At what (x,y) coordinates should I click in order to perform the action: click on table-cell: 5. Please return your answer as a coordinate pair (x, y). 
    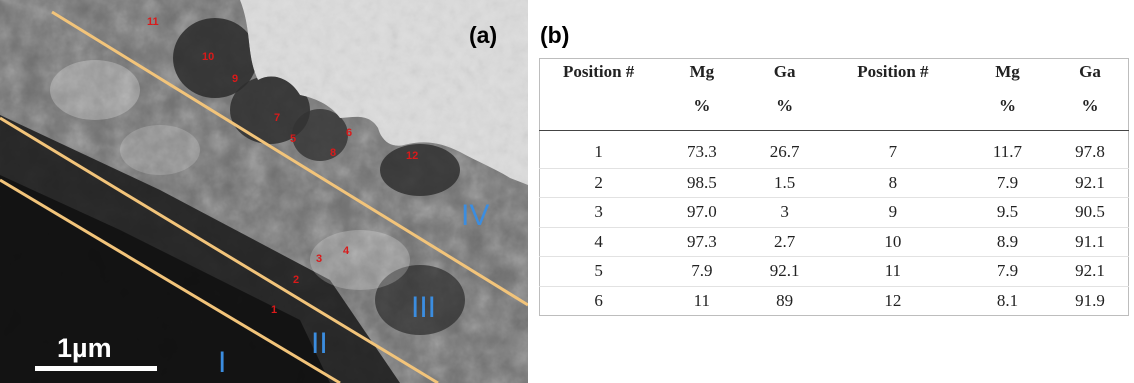
    Looking at the image, I should click on (599, 271).